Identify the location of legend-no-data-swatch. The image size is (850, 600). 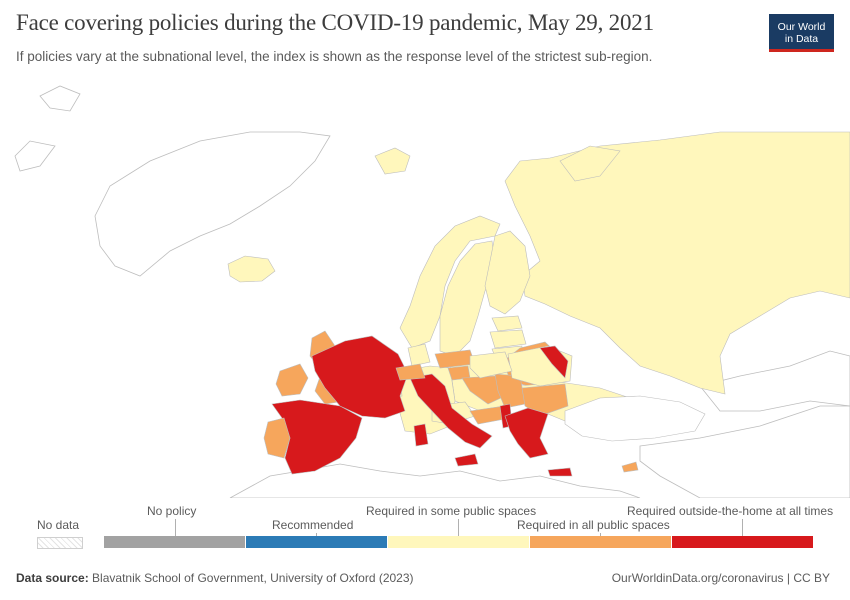
(60, 543).